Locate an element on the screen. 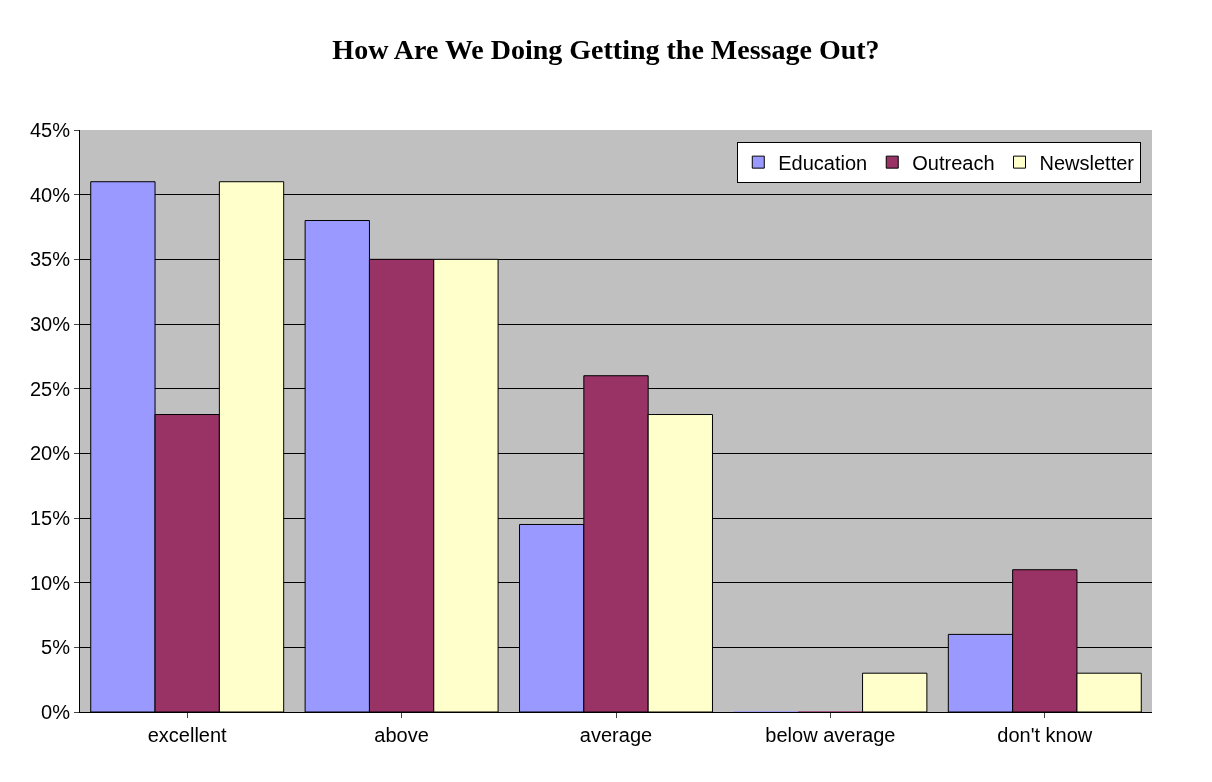 This screenshot has width=1212, height=782. y-tick-label: 25% is located at coordinates (50, 388).